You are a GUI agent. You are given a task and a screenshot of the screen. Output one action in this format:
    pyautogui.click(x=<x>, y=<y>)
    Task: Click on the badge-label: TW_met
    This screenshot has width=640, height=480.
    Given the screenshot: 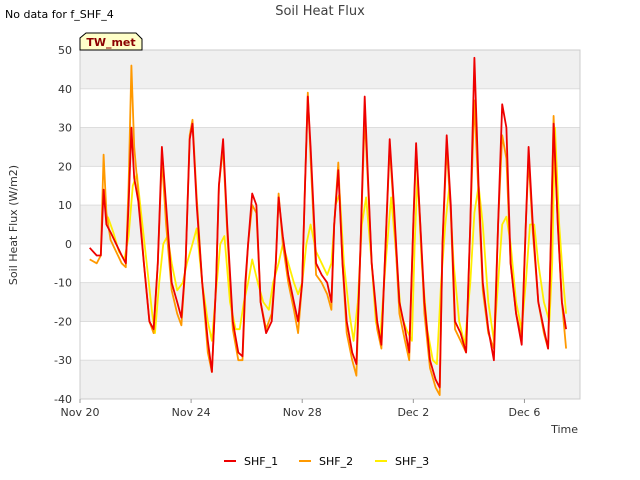 What is the action you would take?
    pyautogui.click(x=110, y=42)
    